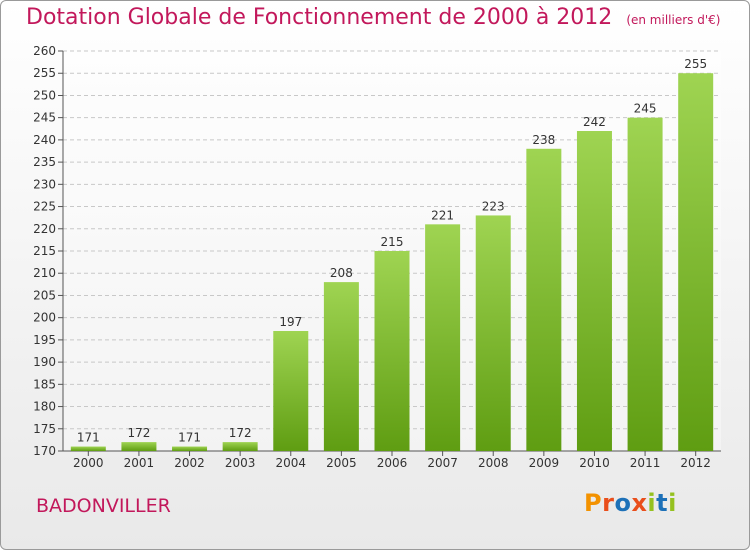 The width and height of the screenshot is (750, 550). I want to click on proxiti-logo: Proxiti, so click(630, 503).